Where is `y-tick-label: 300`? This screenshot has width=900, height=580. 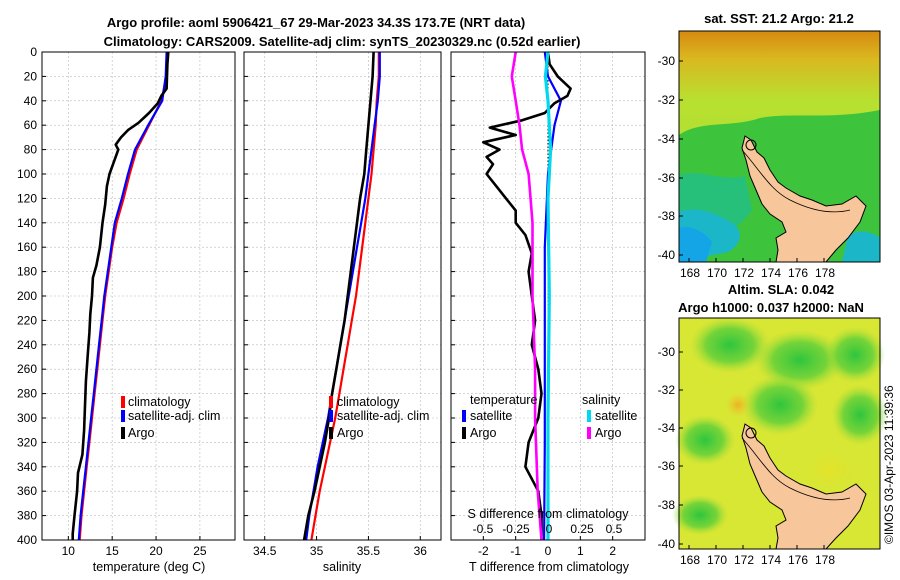 y-tick-label: 300 is located at coordinates (27, 418).